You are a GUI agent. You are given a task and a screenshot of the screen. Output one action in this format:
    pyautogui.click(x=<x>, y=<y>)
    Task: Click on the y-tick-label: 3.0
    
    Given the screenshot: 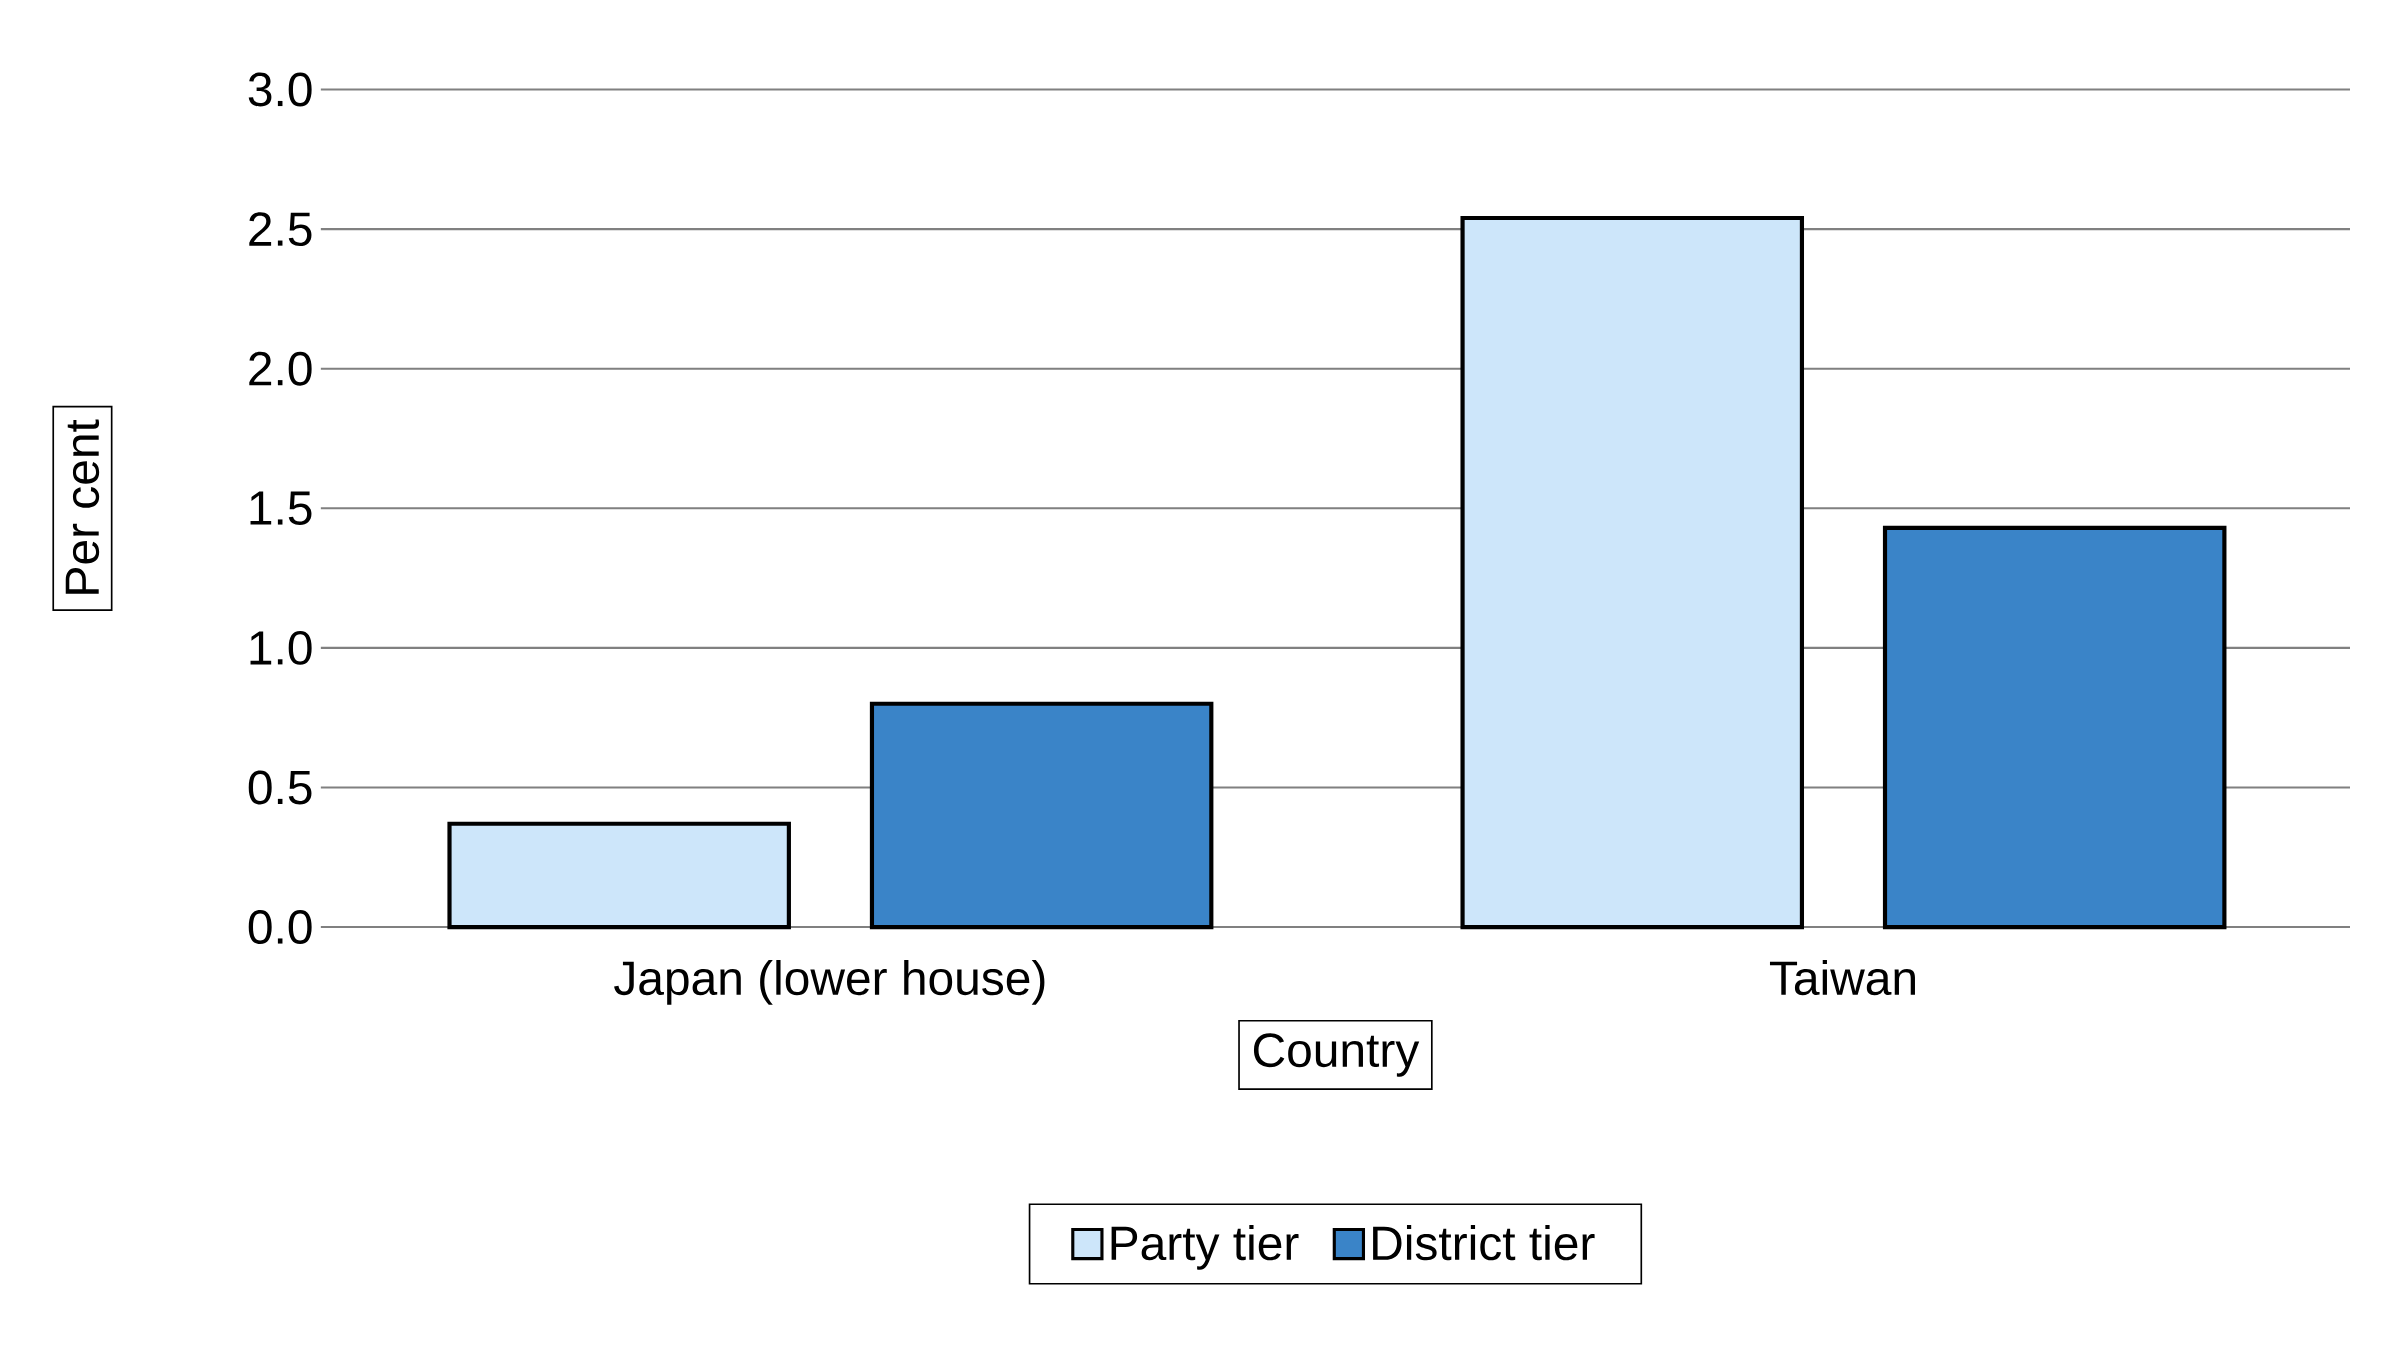 What is the action you would take?
    pyautogui.click(x=280, y=89)
    